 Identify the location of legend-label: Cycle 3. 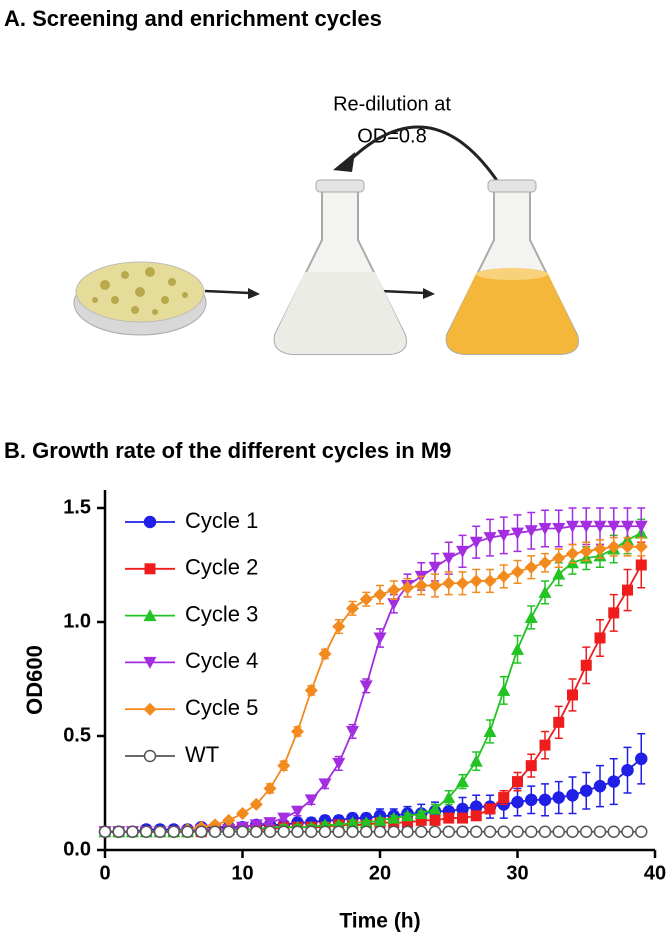
(221, 613).